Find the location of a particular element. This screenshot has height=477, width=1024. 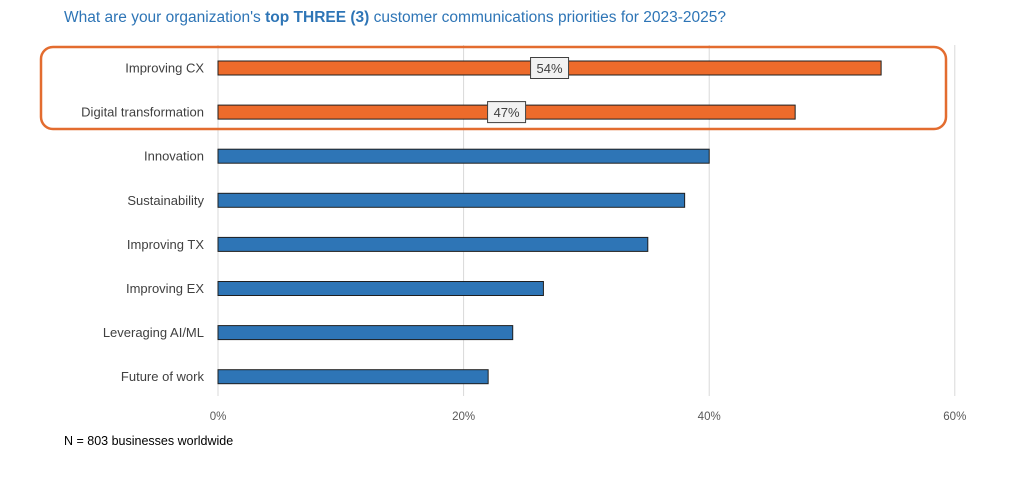

category-label: Future of work is located at coordinates (163, 376).